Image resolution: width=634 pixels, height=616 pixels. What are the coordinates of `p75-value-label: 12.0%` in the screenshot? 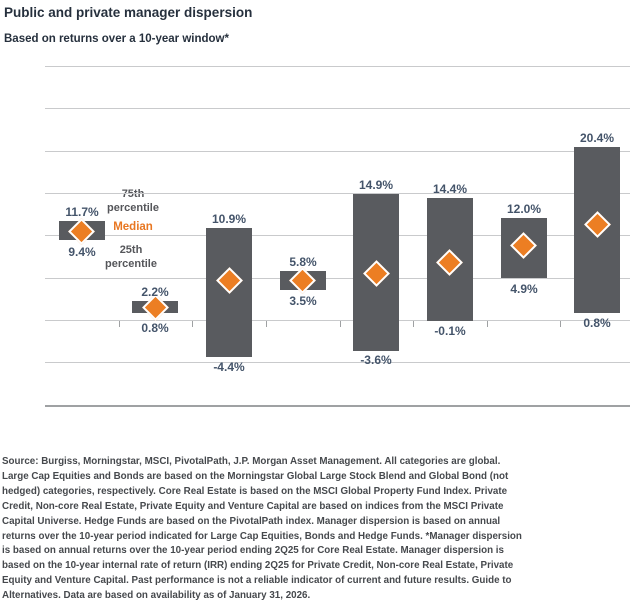 It's located at (524, 209).